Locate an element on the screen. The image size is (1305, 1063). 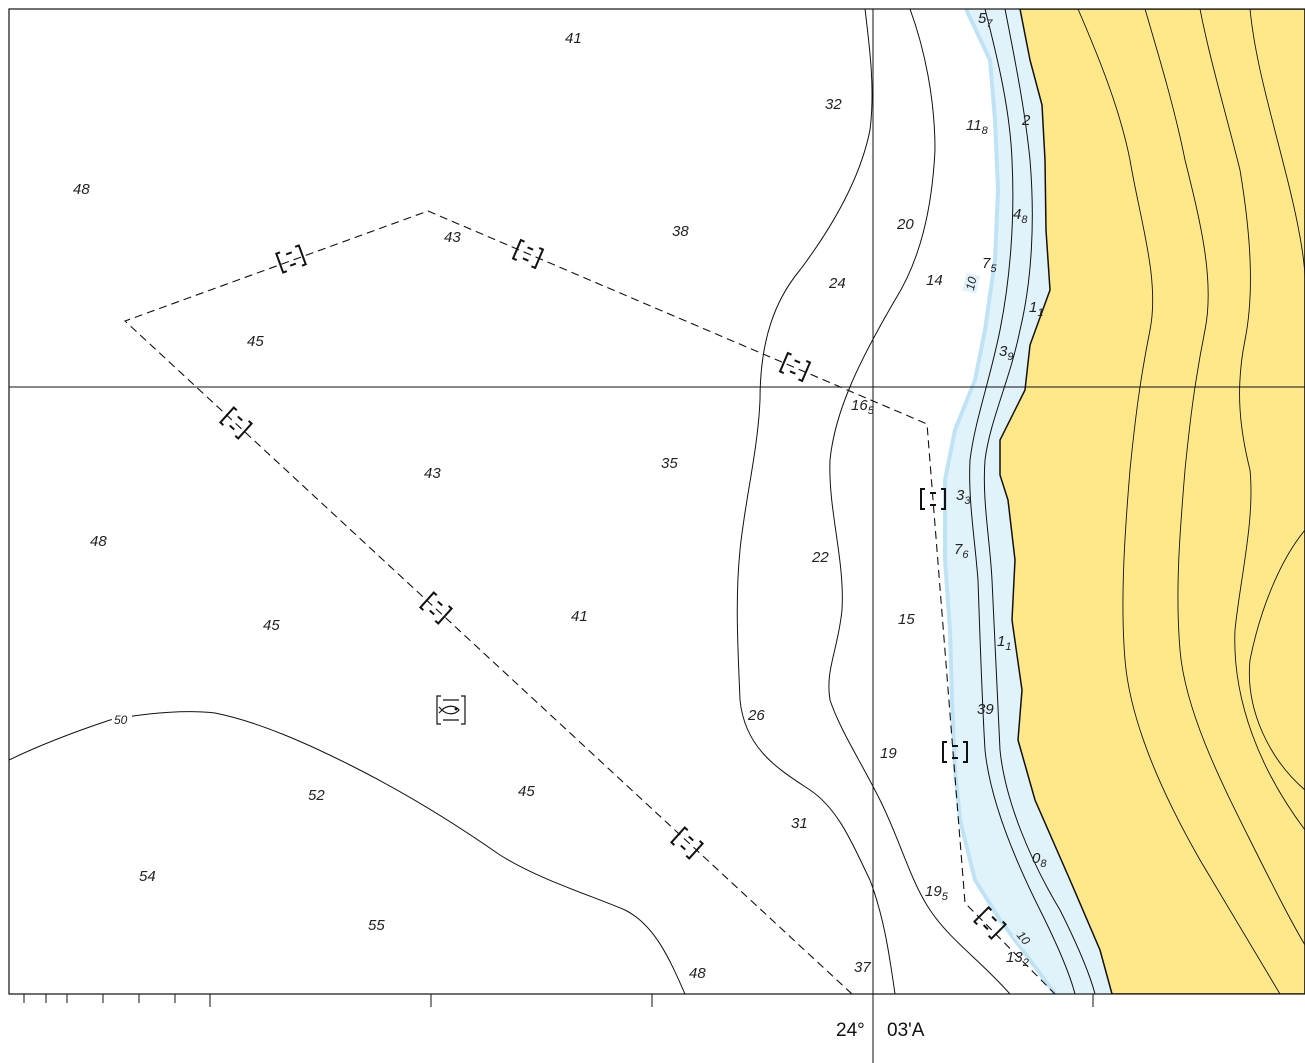
sounding: 31 is located at coordinates (799, 823).